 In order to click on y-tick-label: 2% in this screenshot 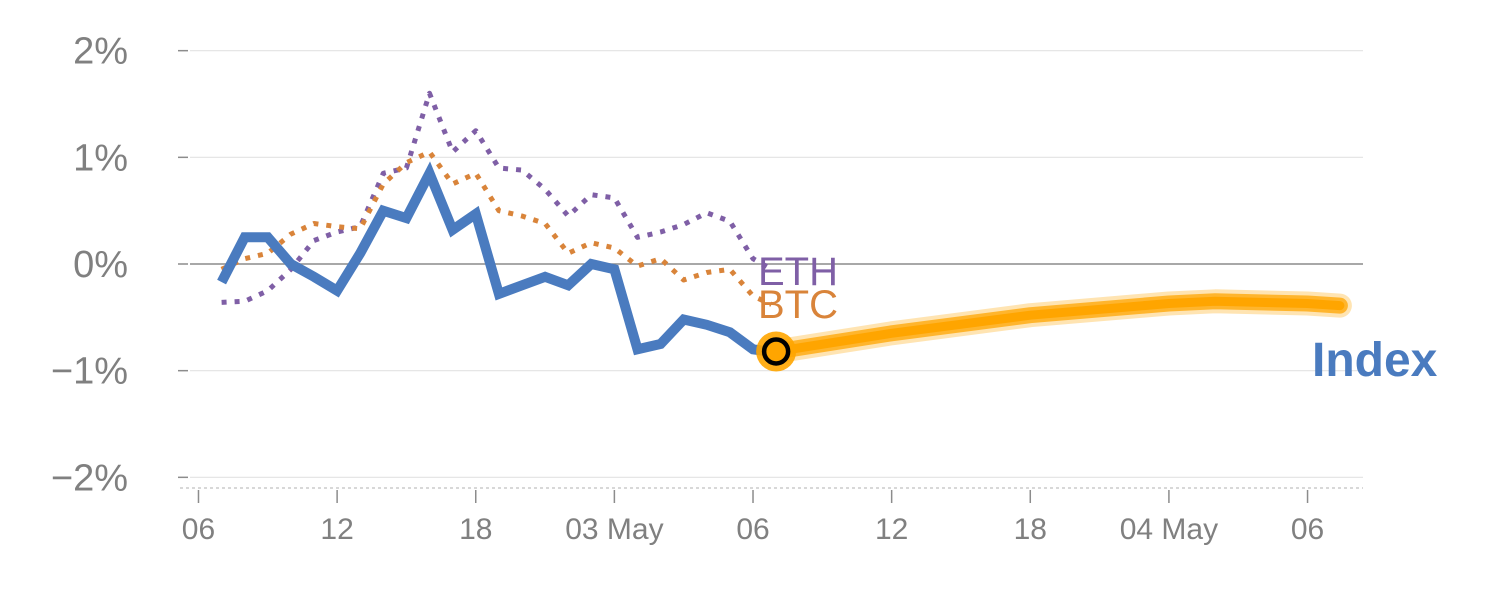, I will do `click(100, 52)`.